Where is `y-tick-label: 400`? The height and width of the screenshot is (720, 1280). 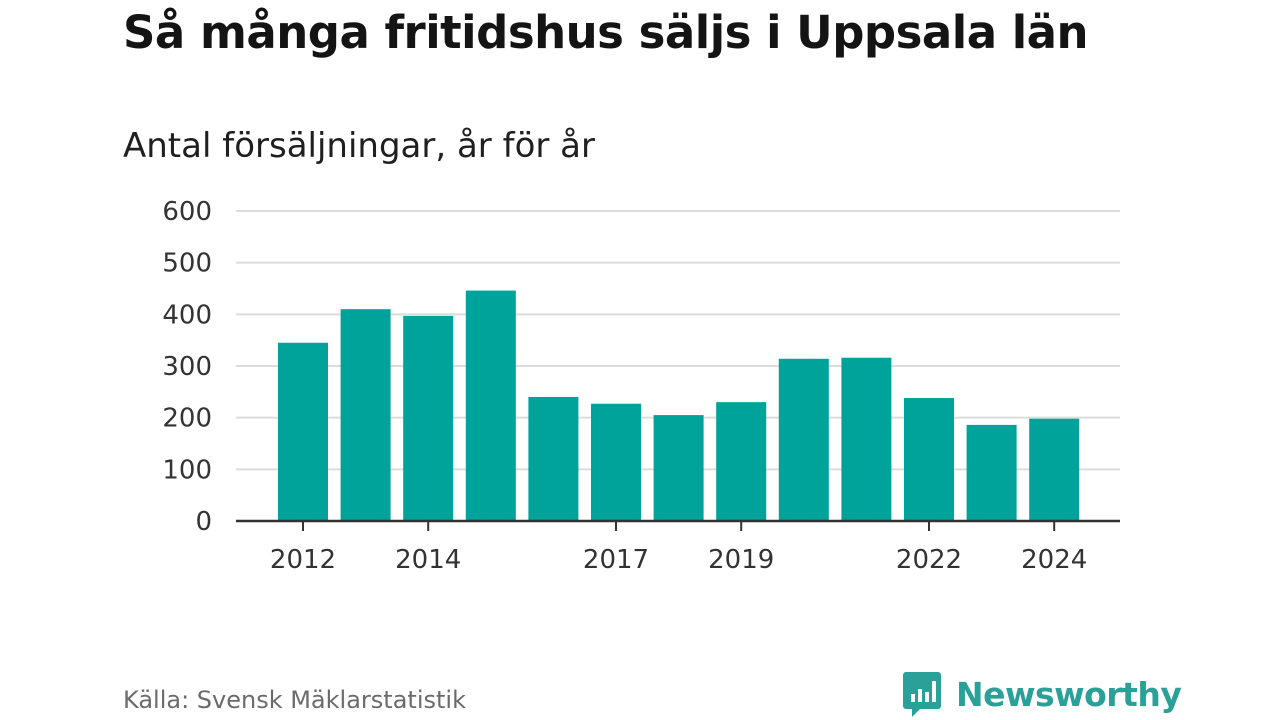
y-tick-label: 400 is located at coordinates (187, 315).